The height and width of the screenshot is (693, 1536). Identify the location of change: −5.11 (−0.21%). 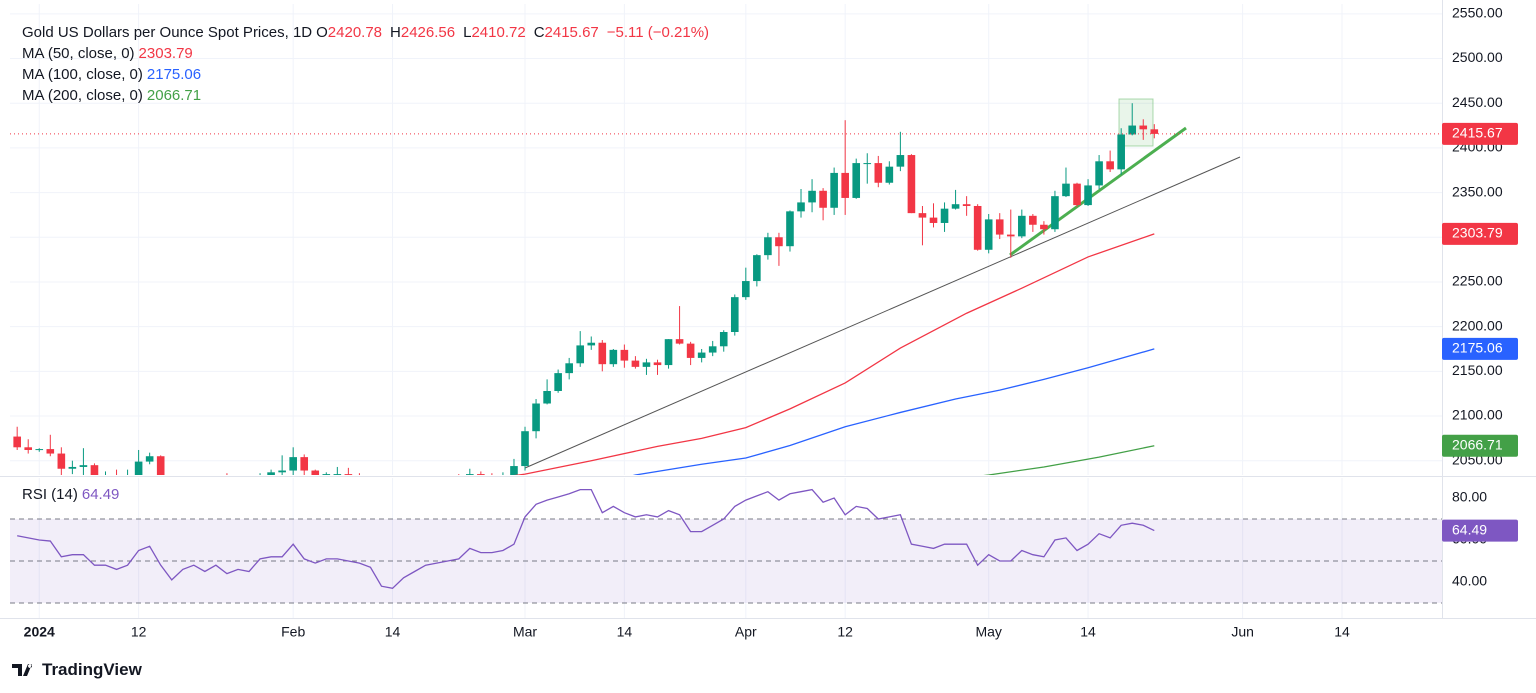
(658, 32).